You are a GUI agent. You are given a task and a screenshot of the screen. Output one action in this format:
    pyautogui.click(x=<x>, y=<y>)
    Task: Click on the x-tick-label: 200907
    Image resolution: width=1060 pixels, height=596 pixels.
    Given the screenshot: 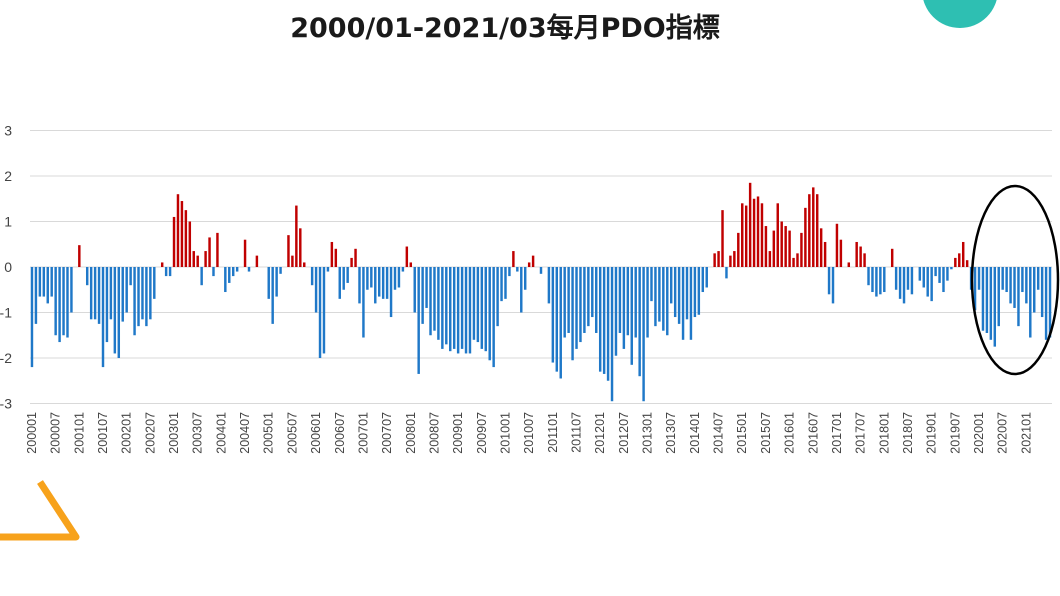 What is the action you would take?
    pyautogui.click(x=482, y=433)
    